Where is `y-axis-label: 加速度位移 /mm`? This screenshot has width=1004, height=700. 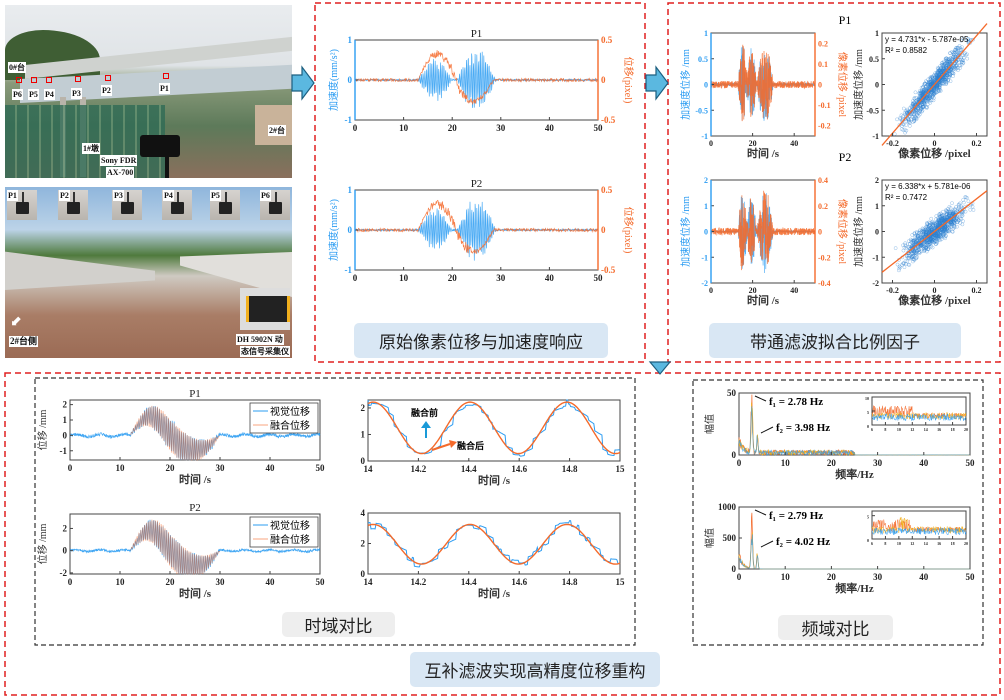
y-axis-label: 加速度位移 /mm is located at coordinates (858, 84).